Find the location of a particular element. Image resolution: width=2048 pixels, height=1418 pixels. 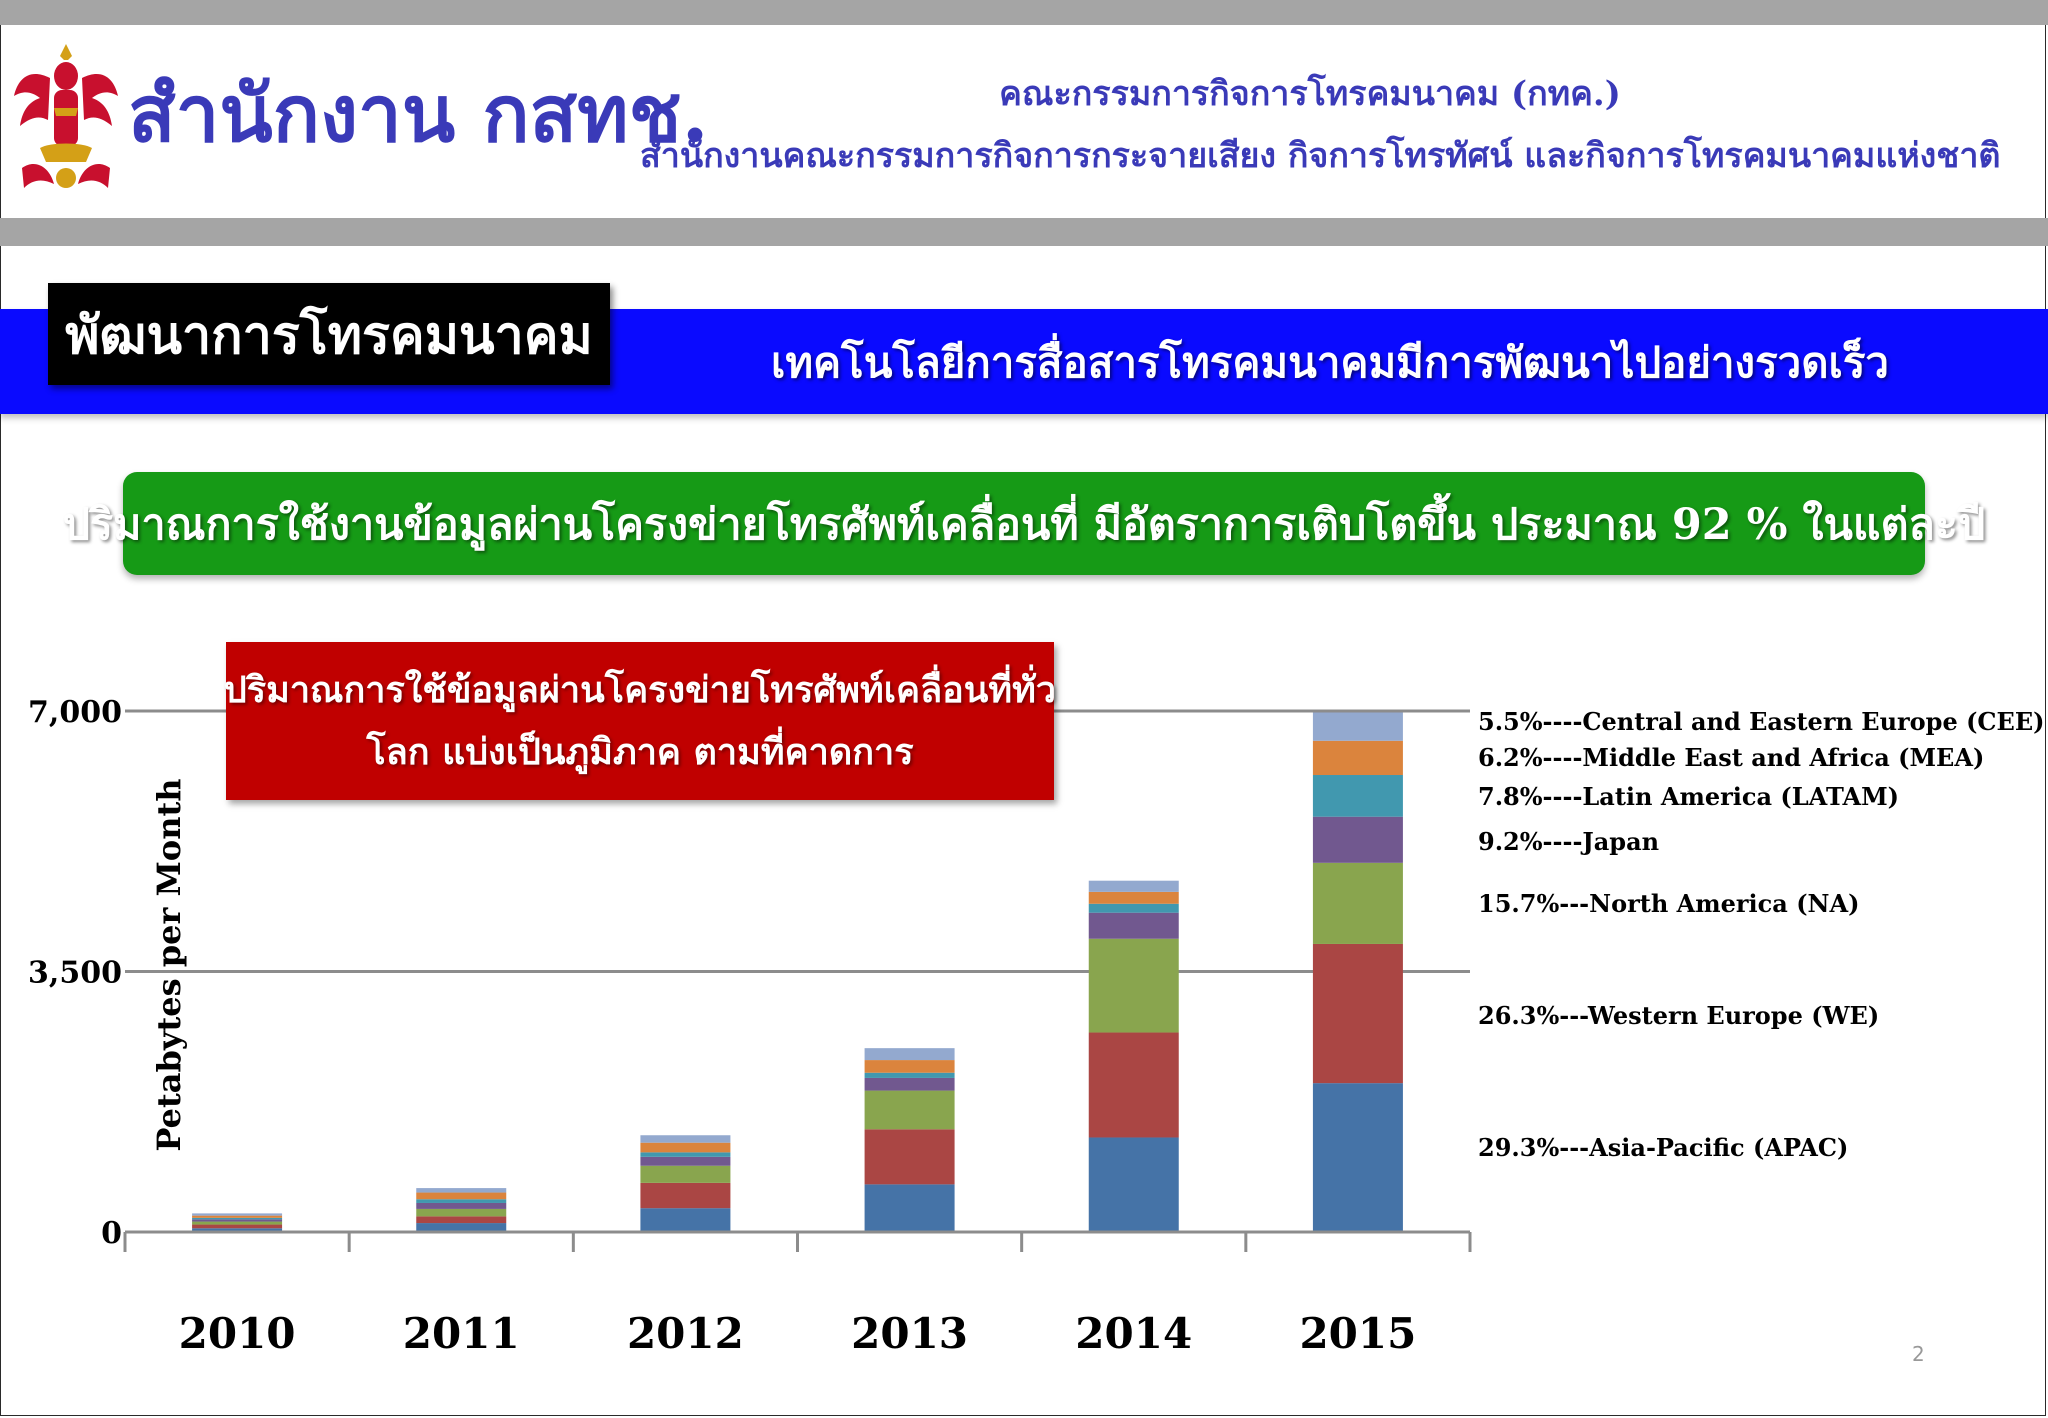

legend-entry: 6.2%----Middle East and Africa (MEA) is located at coordinates (1731, 757).